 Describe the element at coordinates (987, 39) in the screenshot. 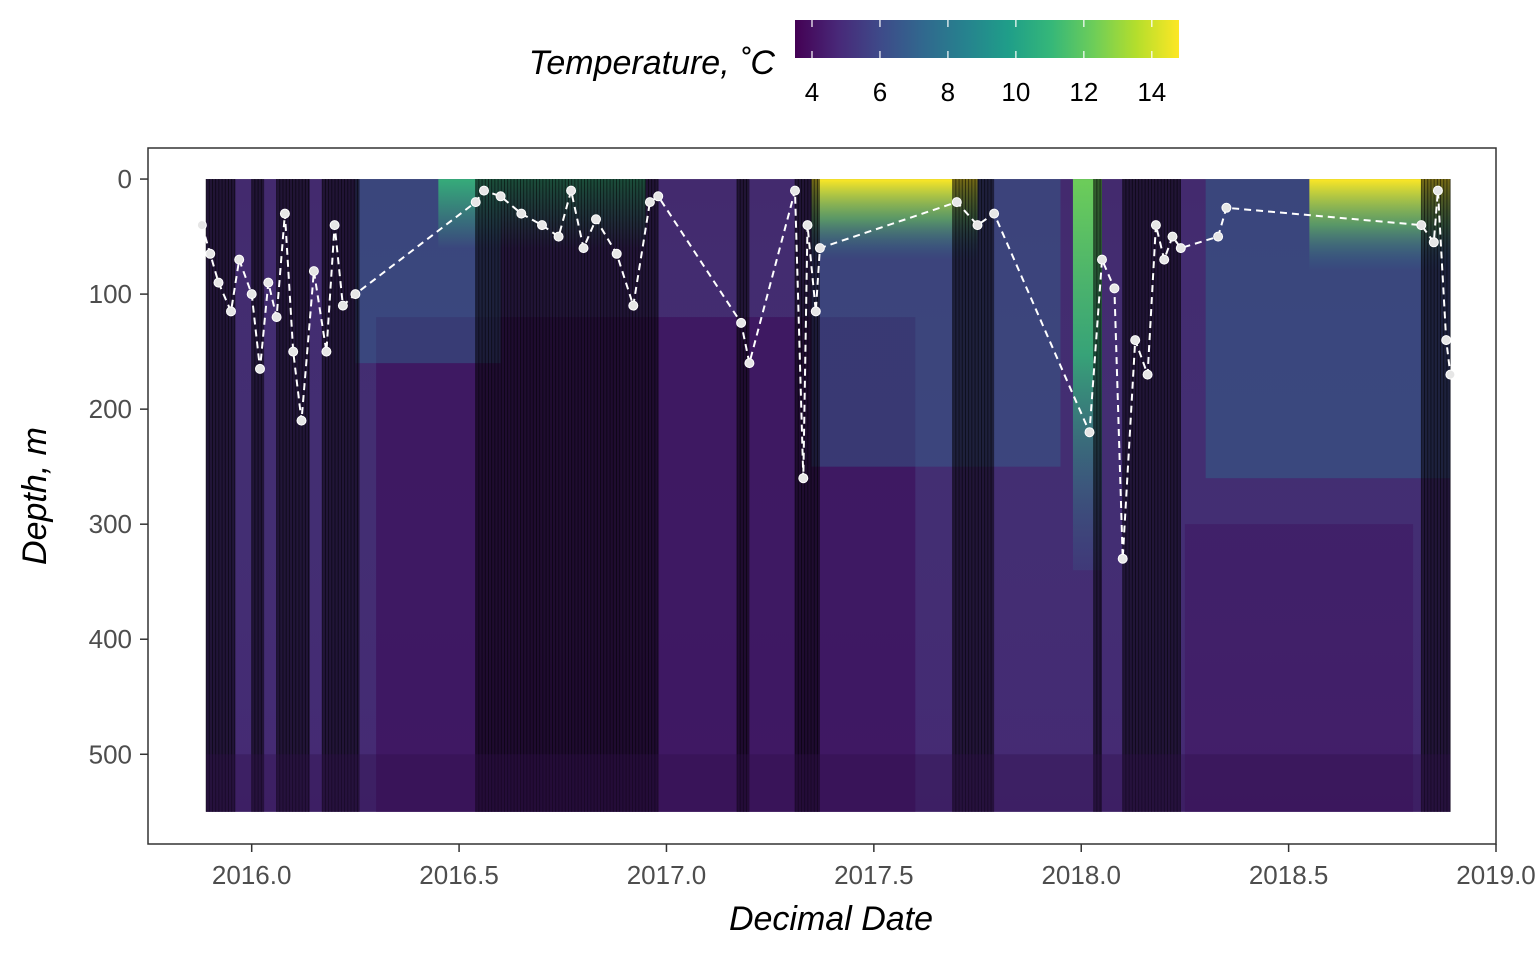

I see `colorbar` at that location.